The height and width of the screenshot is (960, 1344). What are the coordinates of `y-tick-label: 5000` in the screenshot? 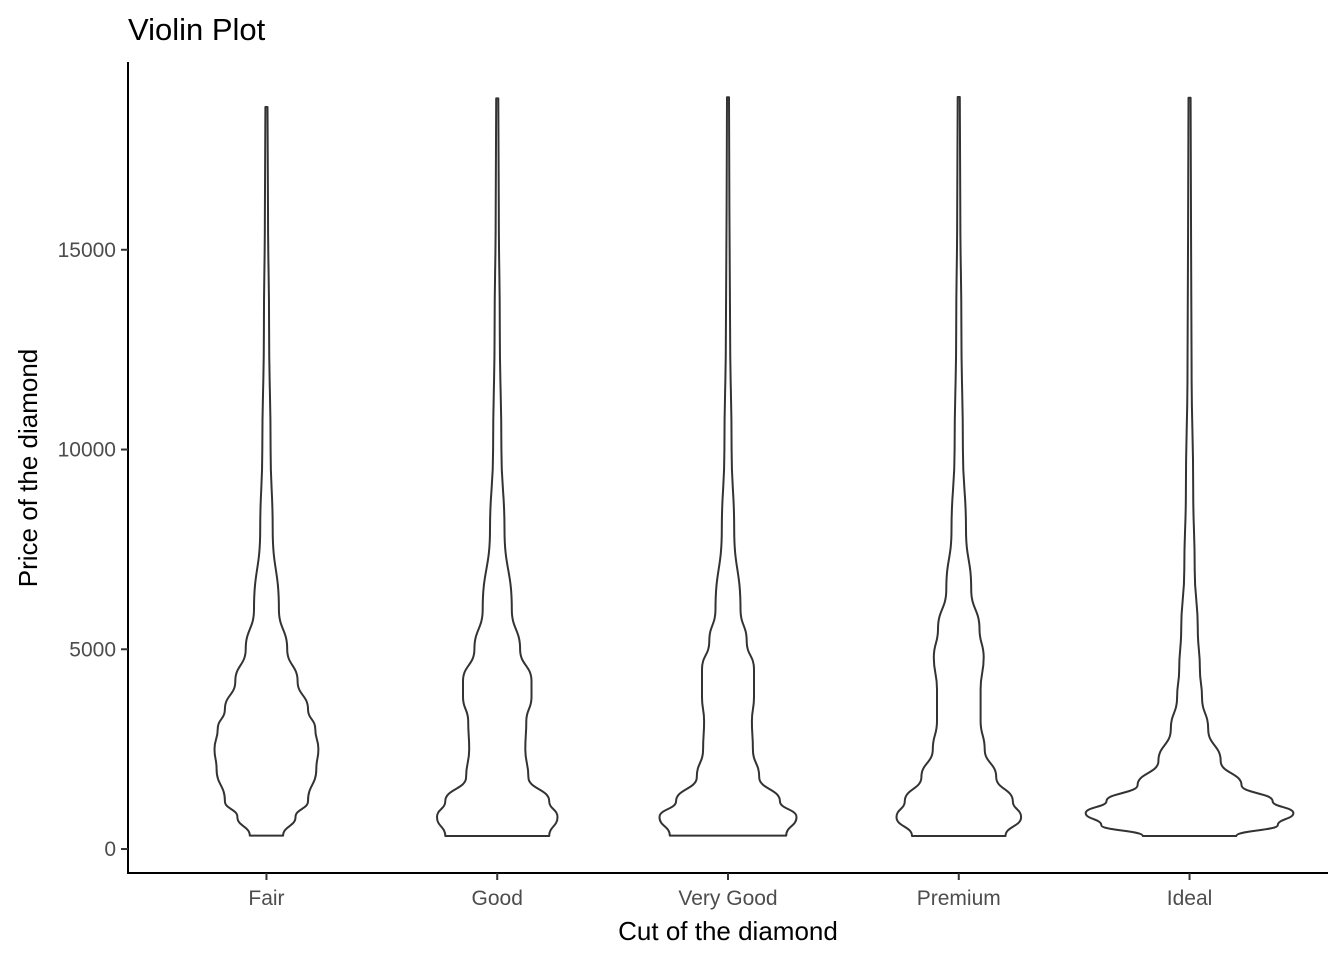 It's located at (92, 649).